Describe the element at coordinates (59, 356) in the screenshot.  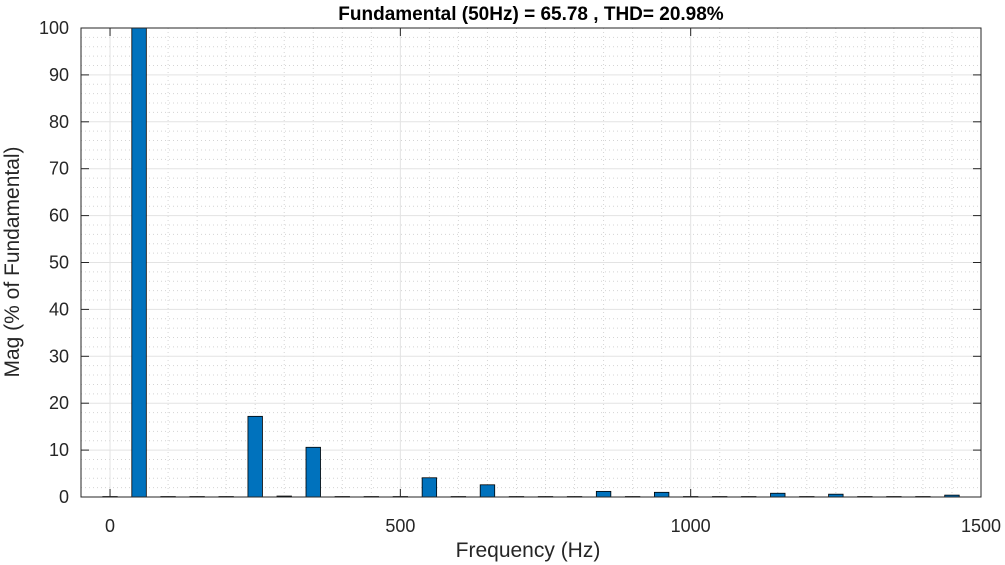
I see `y-tick-label: 30` at that location.